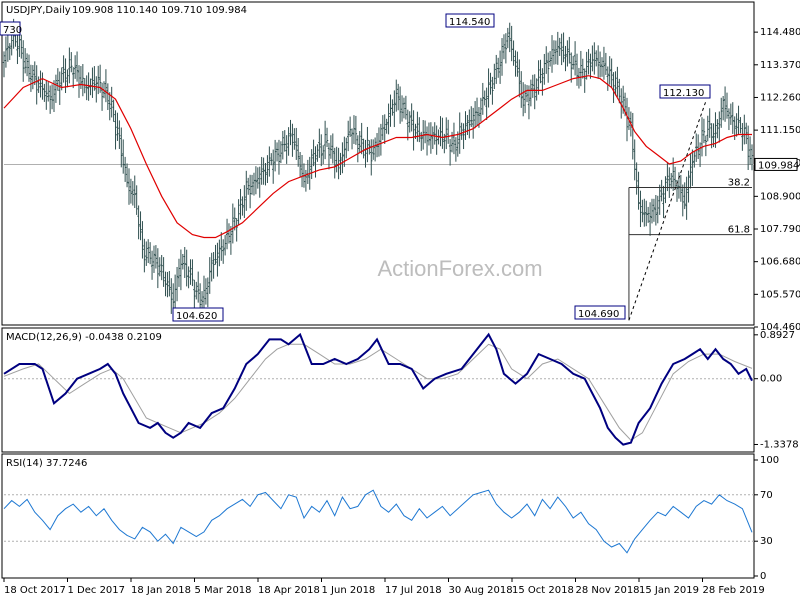 The height and width of the screenshot is (600, 800). What do you see at coordinates (771, 379) in the screenshot?
I see `macd-tick-label: 0.00` at bounding box center [771, 379].